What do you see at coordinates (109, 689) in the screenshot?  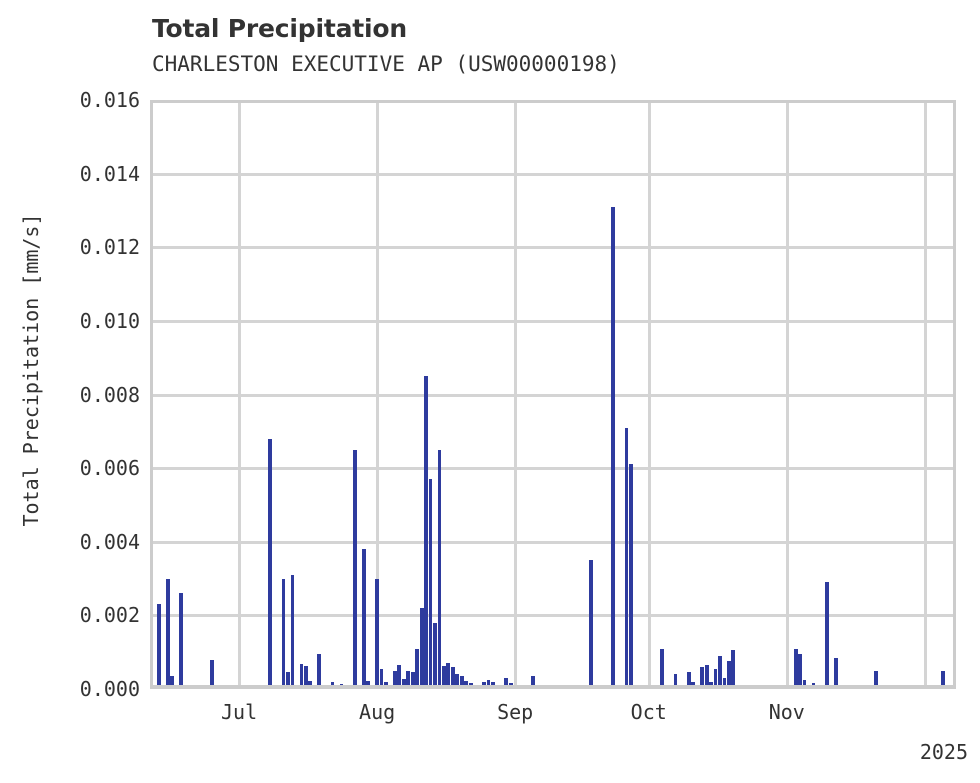 I see `y-axis-tick-label: 0.000` at bounding box center [109, 689].